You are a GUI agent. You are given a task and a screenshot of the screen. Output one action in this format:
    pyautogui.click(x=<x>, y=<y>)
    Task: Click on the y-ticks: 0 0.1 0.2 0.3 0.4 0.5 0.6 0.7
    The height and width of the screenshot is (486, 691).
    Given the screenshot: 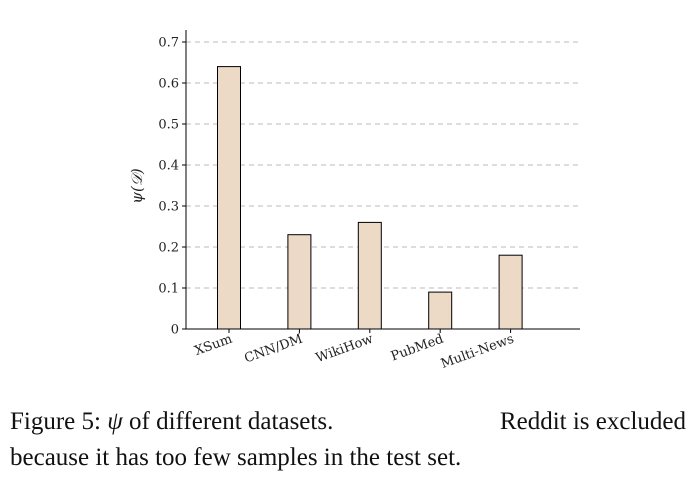 What is the action you would take?
    pyautogui.click(x=172, y=187)
    